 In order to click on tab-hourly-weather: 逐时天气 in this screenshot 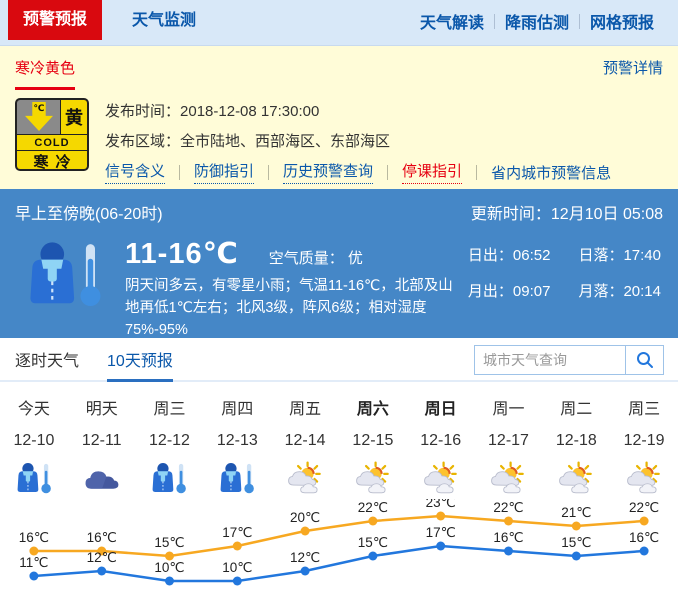, I will do `click(47, 361)`.